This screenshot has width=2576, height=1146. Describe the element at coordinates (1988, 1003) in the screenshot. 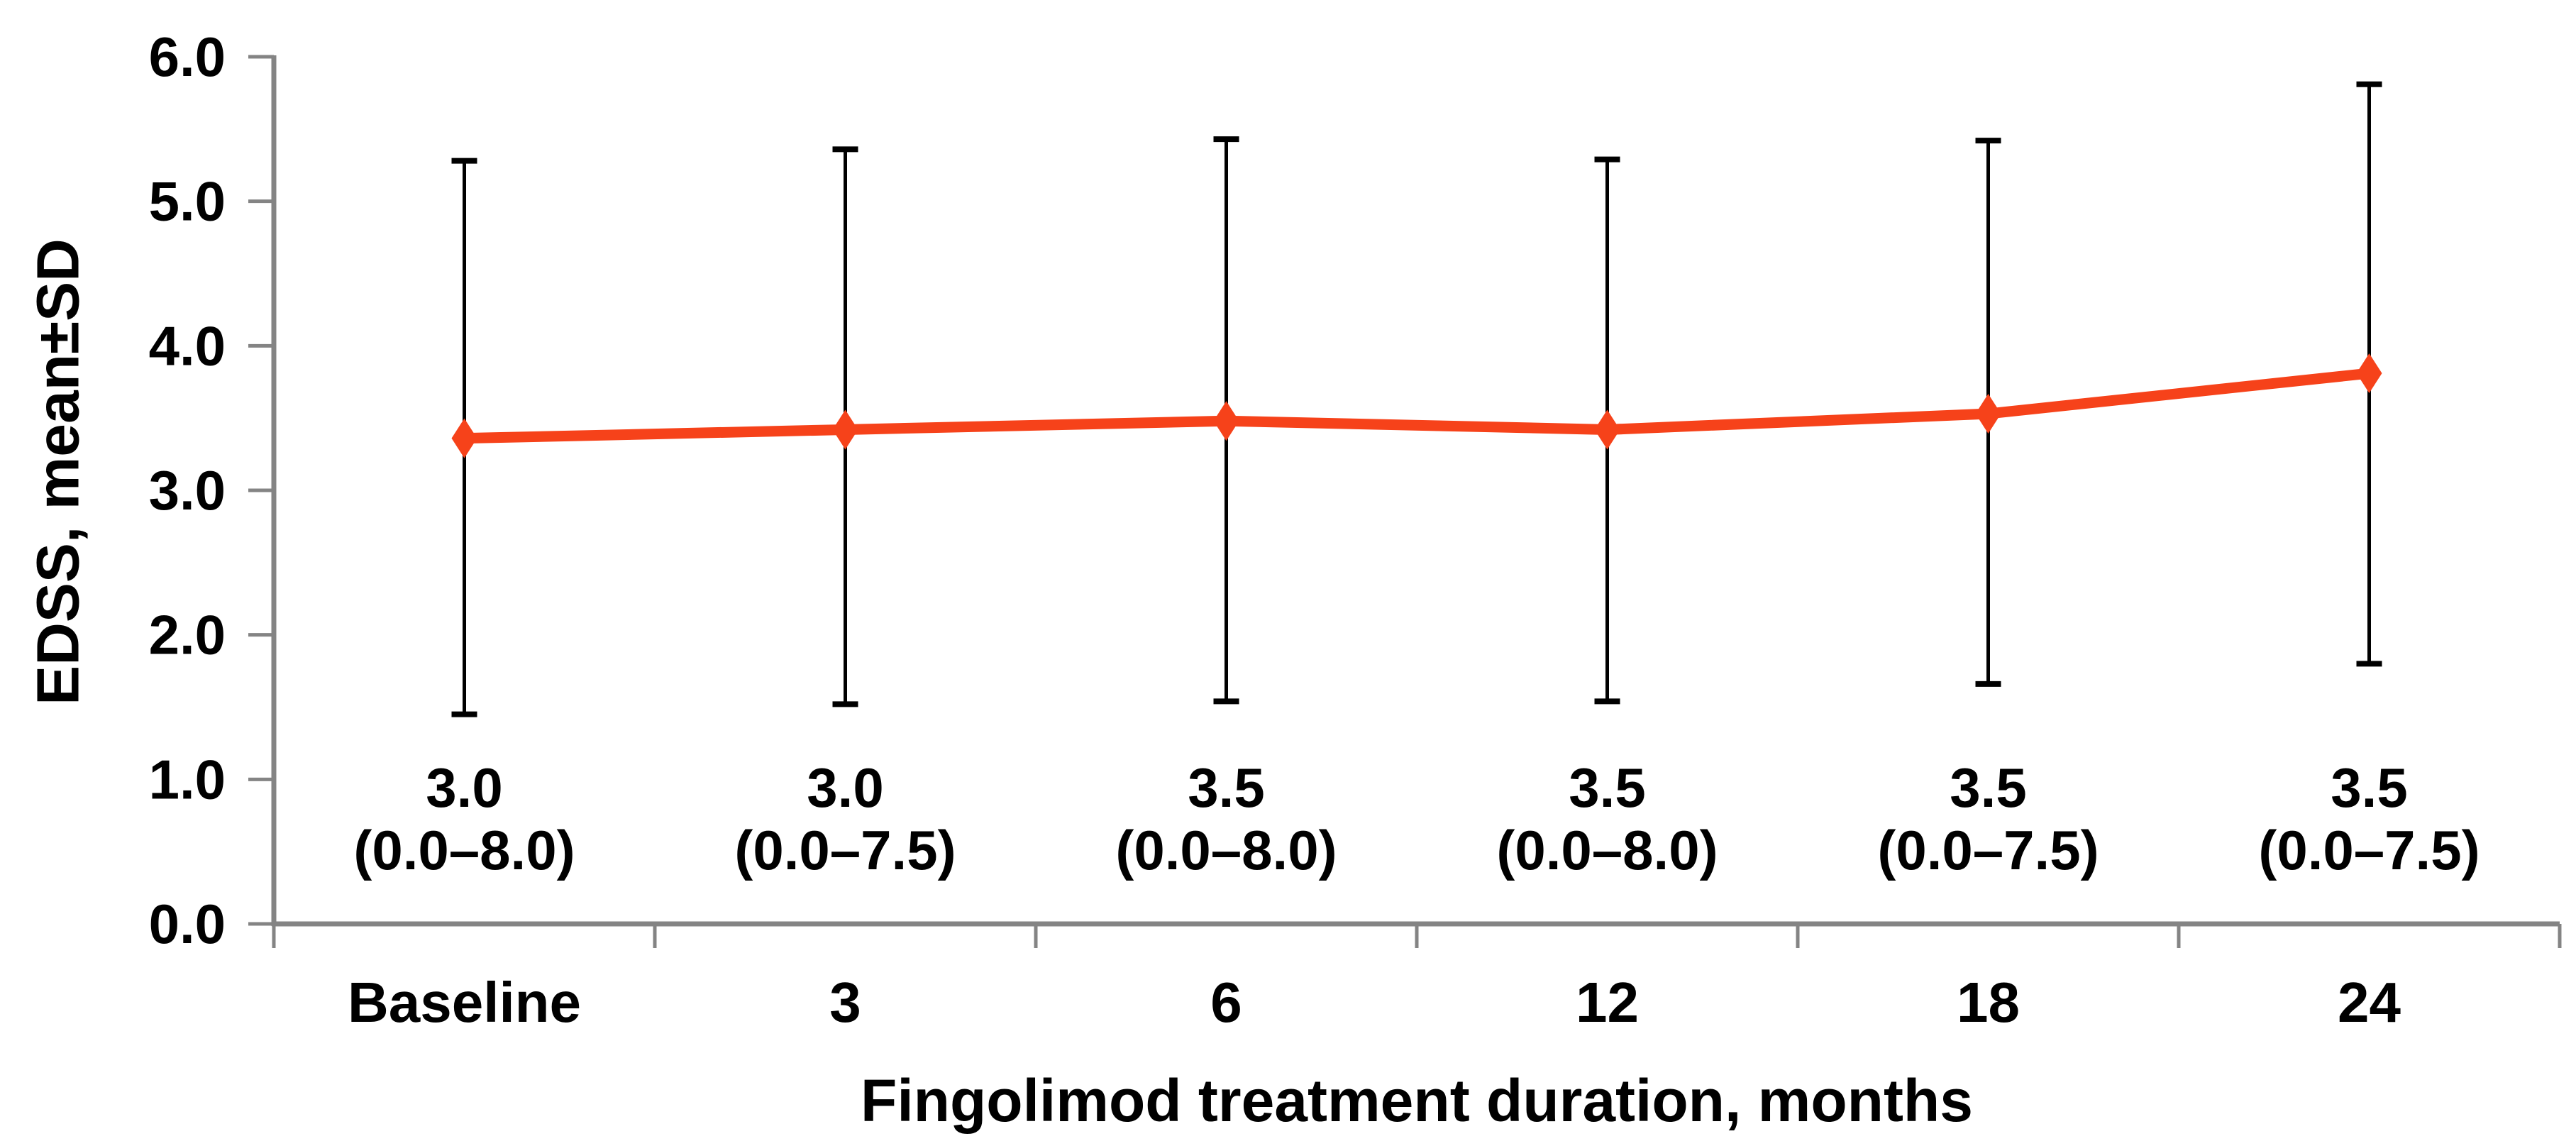

I see `x-category-label: 18` at that location.